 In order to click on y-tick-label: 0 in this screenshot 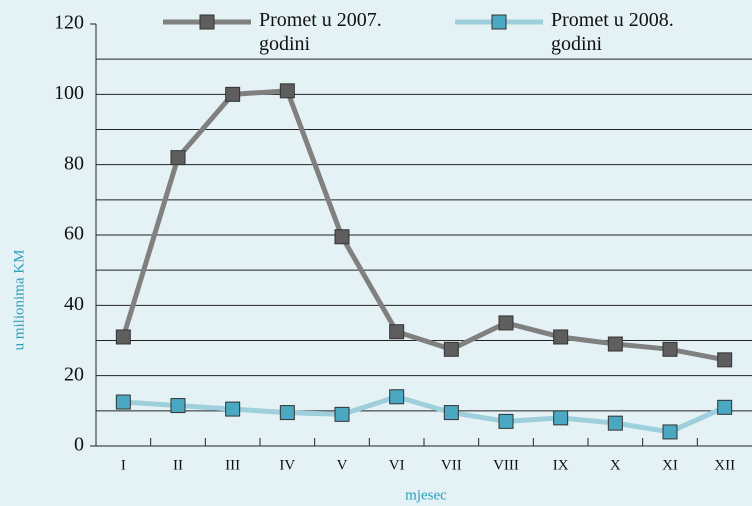, I will do `click(79, 445)`.